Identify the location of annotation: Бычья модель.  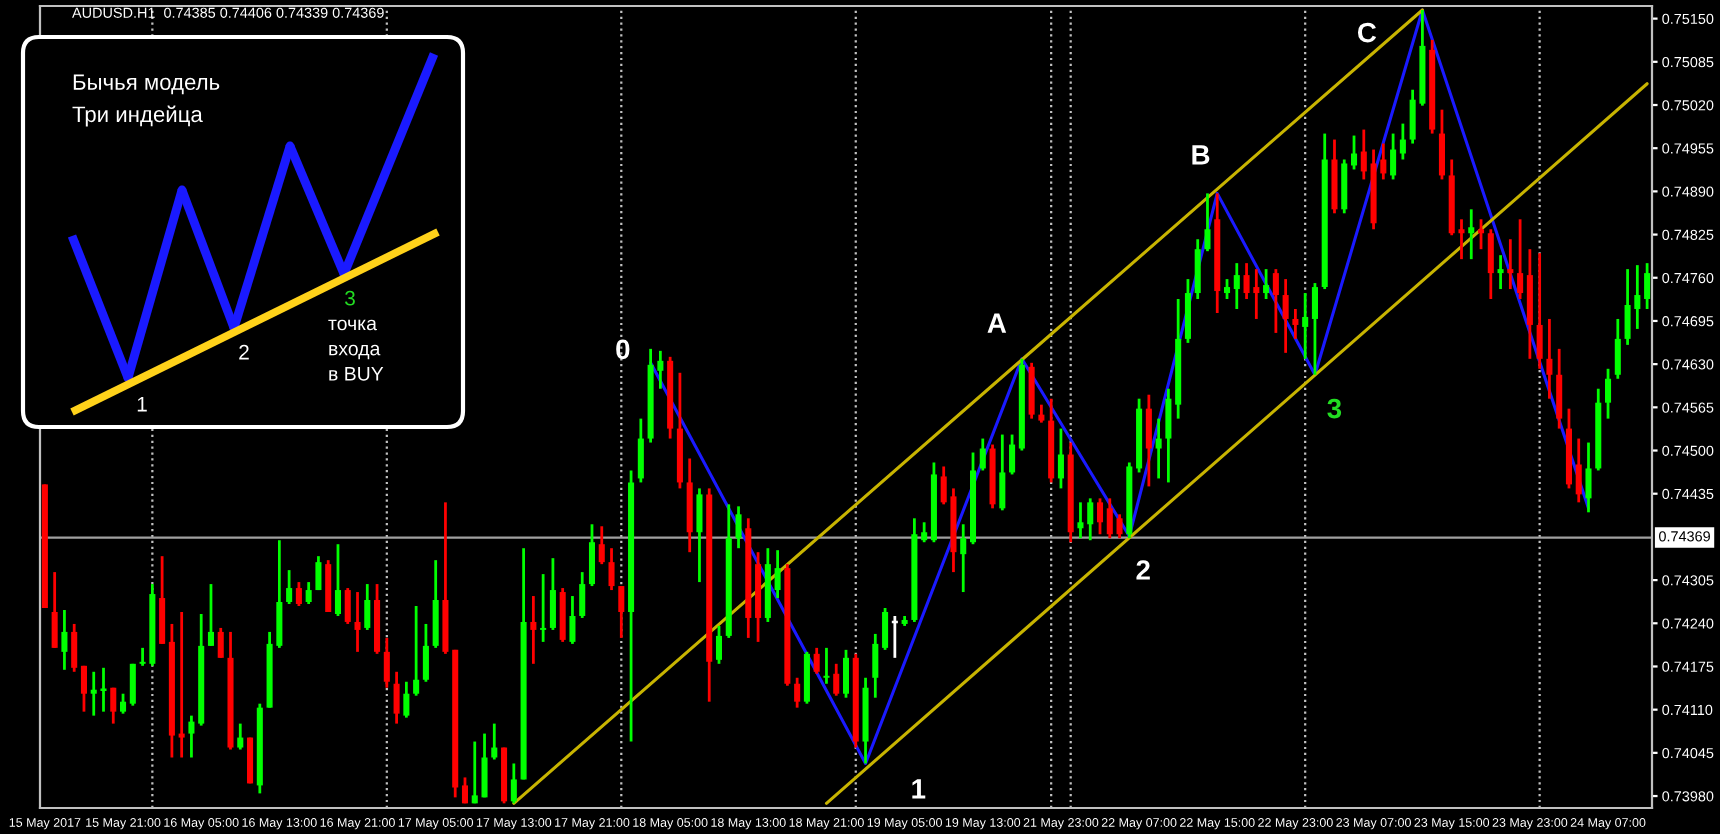
(146, 84).